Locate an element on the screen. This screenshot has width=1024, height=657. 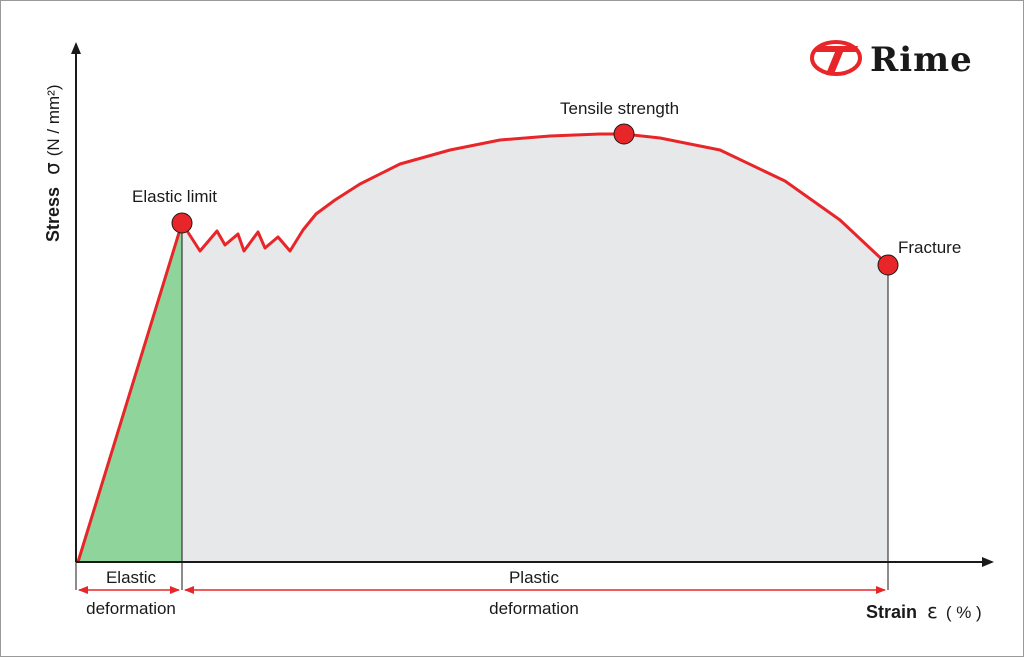
y-axis-symbol: σ is located at coordinates (52, 168).